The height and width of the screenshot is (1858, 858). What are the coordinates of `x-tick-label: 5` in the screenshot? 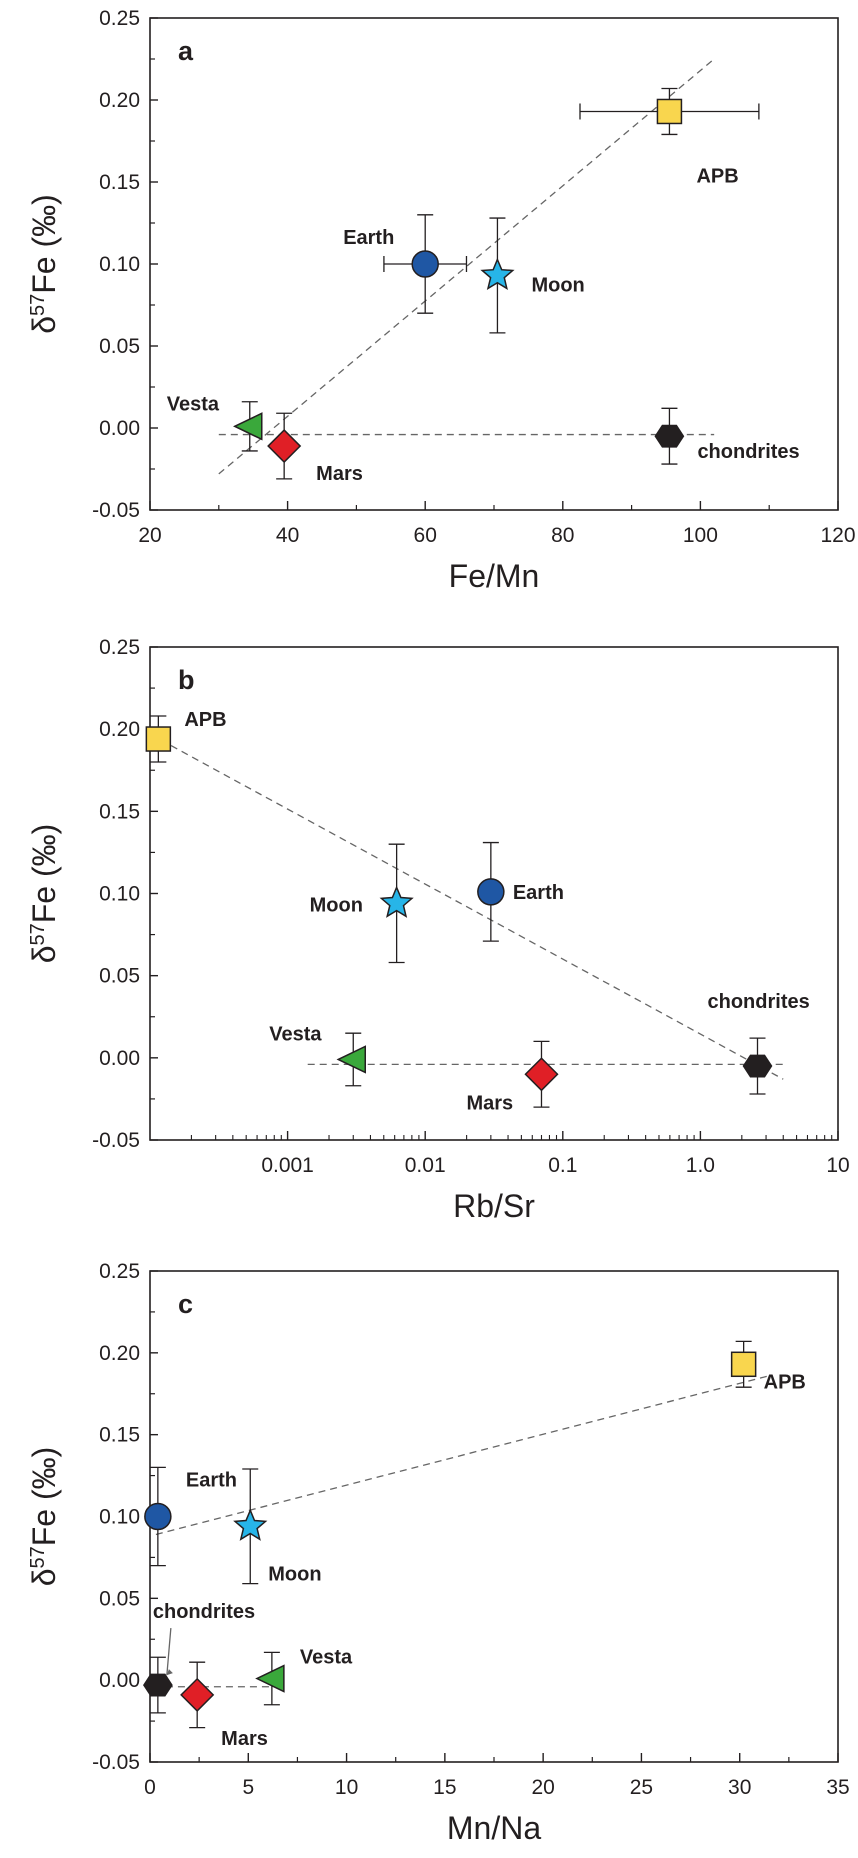 It's located at (248, 1787).